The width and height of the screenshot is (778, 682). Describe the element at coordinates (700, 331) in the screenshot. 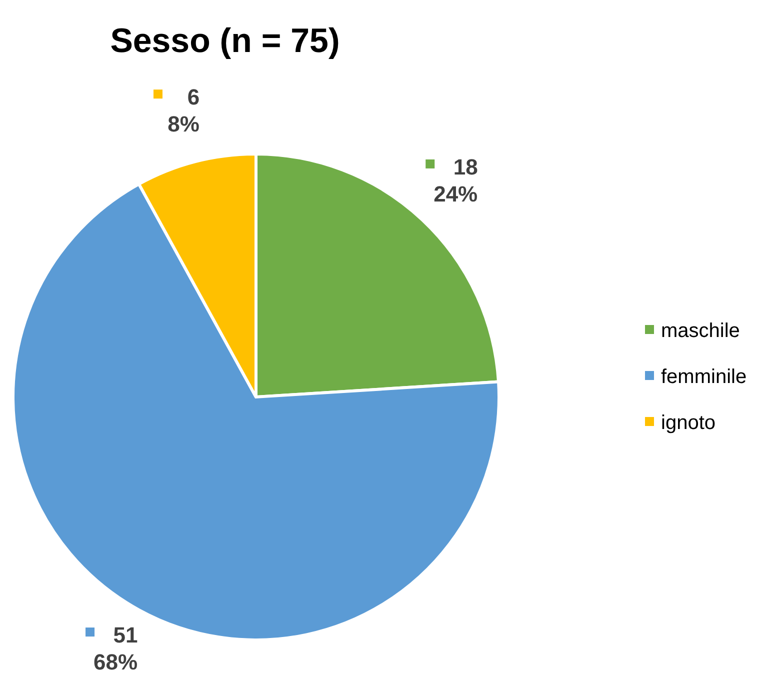

I see `legend-label: maschile` at that location.